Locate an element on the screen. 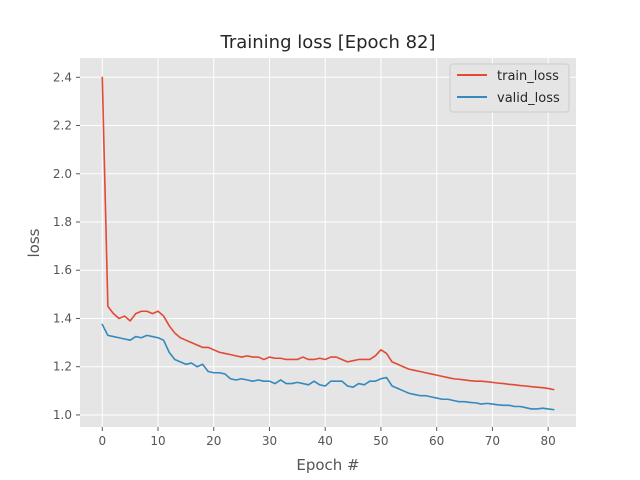 The height and width of the screenshot is (480, 640). legend-valid-loss-label: valid_loss is located at coordinates (528, 98).